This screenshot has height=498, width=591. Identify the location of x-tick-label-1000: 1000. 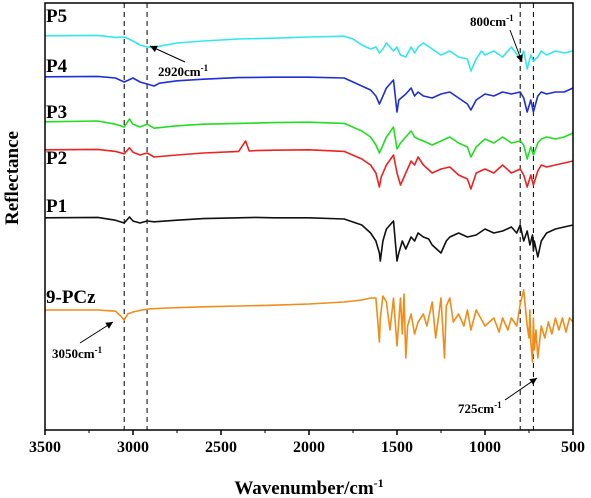
(485, 447).